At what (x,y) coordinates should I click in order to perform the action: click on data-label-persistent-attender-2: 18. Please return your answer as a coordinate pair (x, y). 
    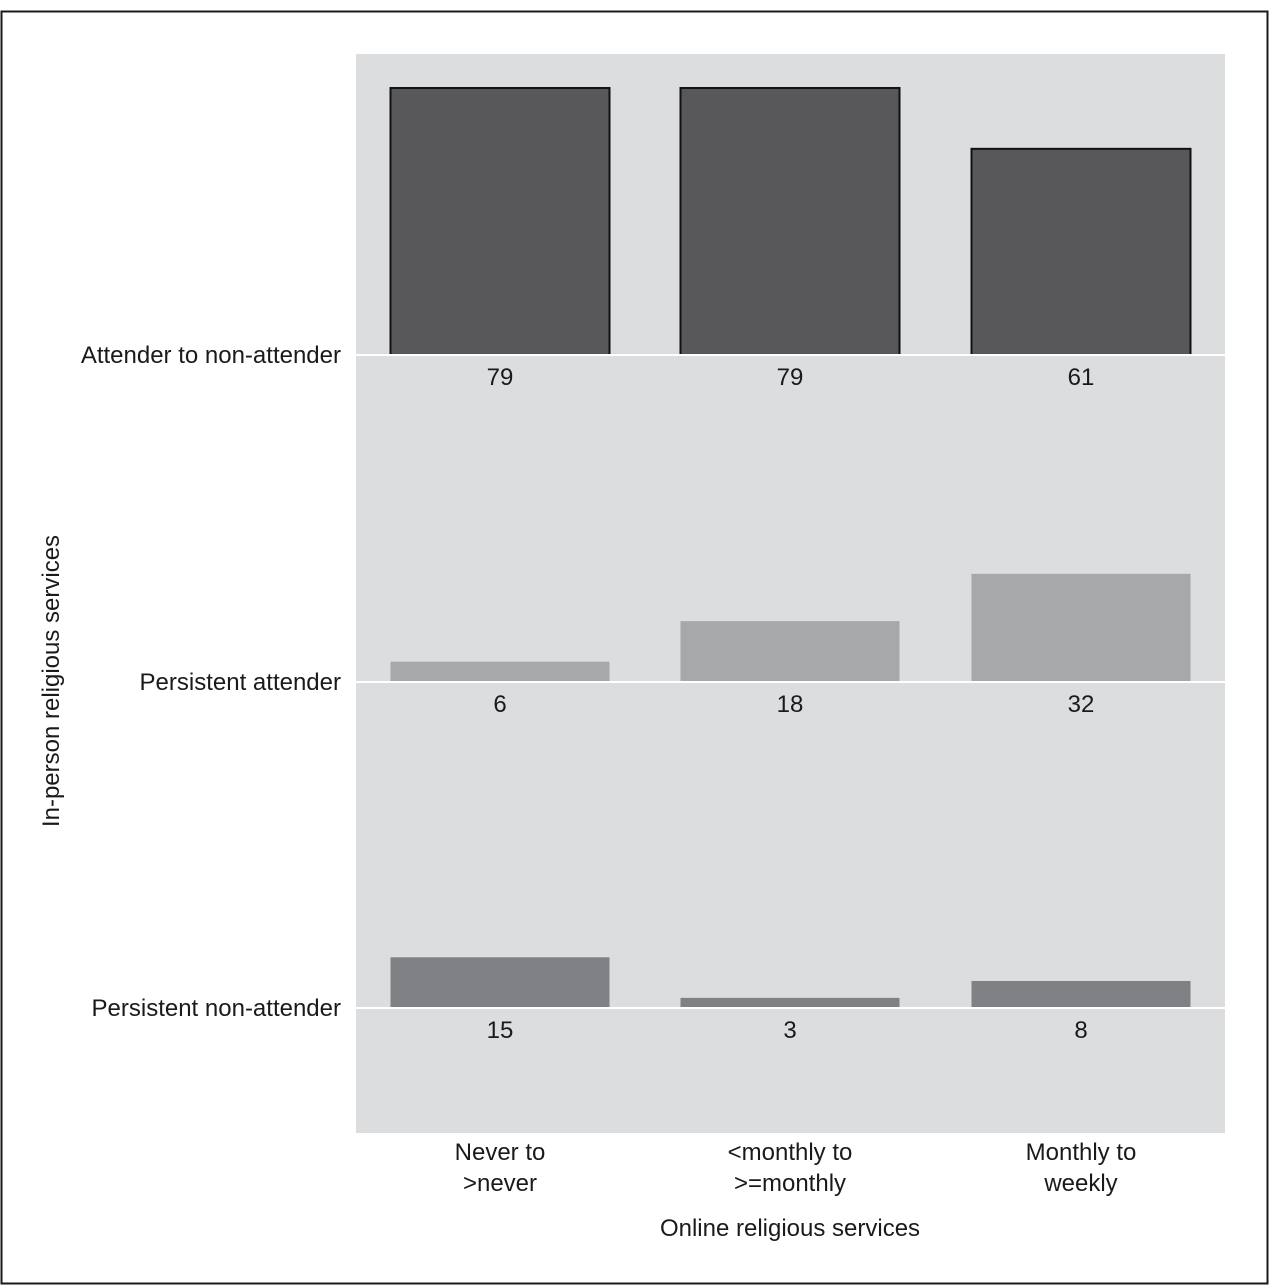
    Looking at the image, I should click on (790, 704).